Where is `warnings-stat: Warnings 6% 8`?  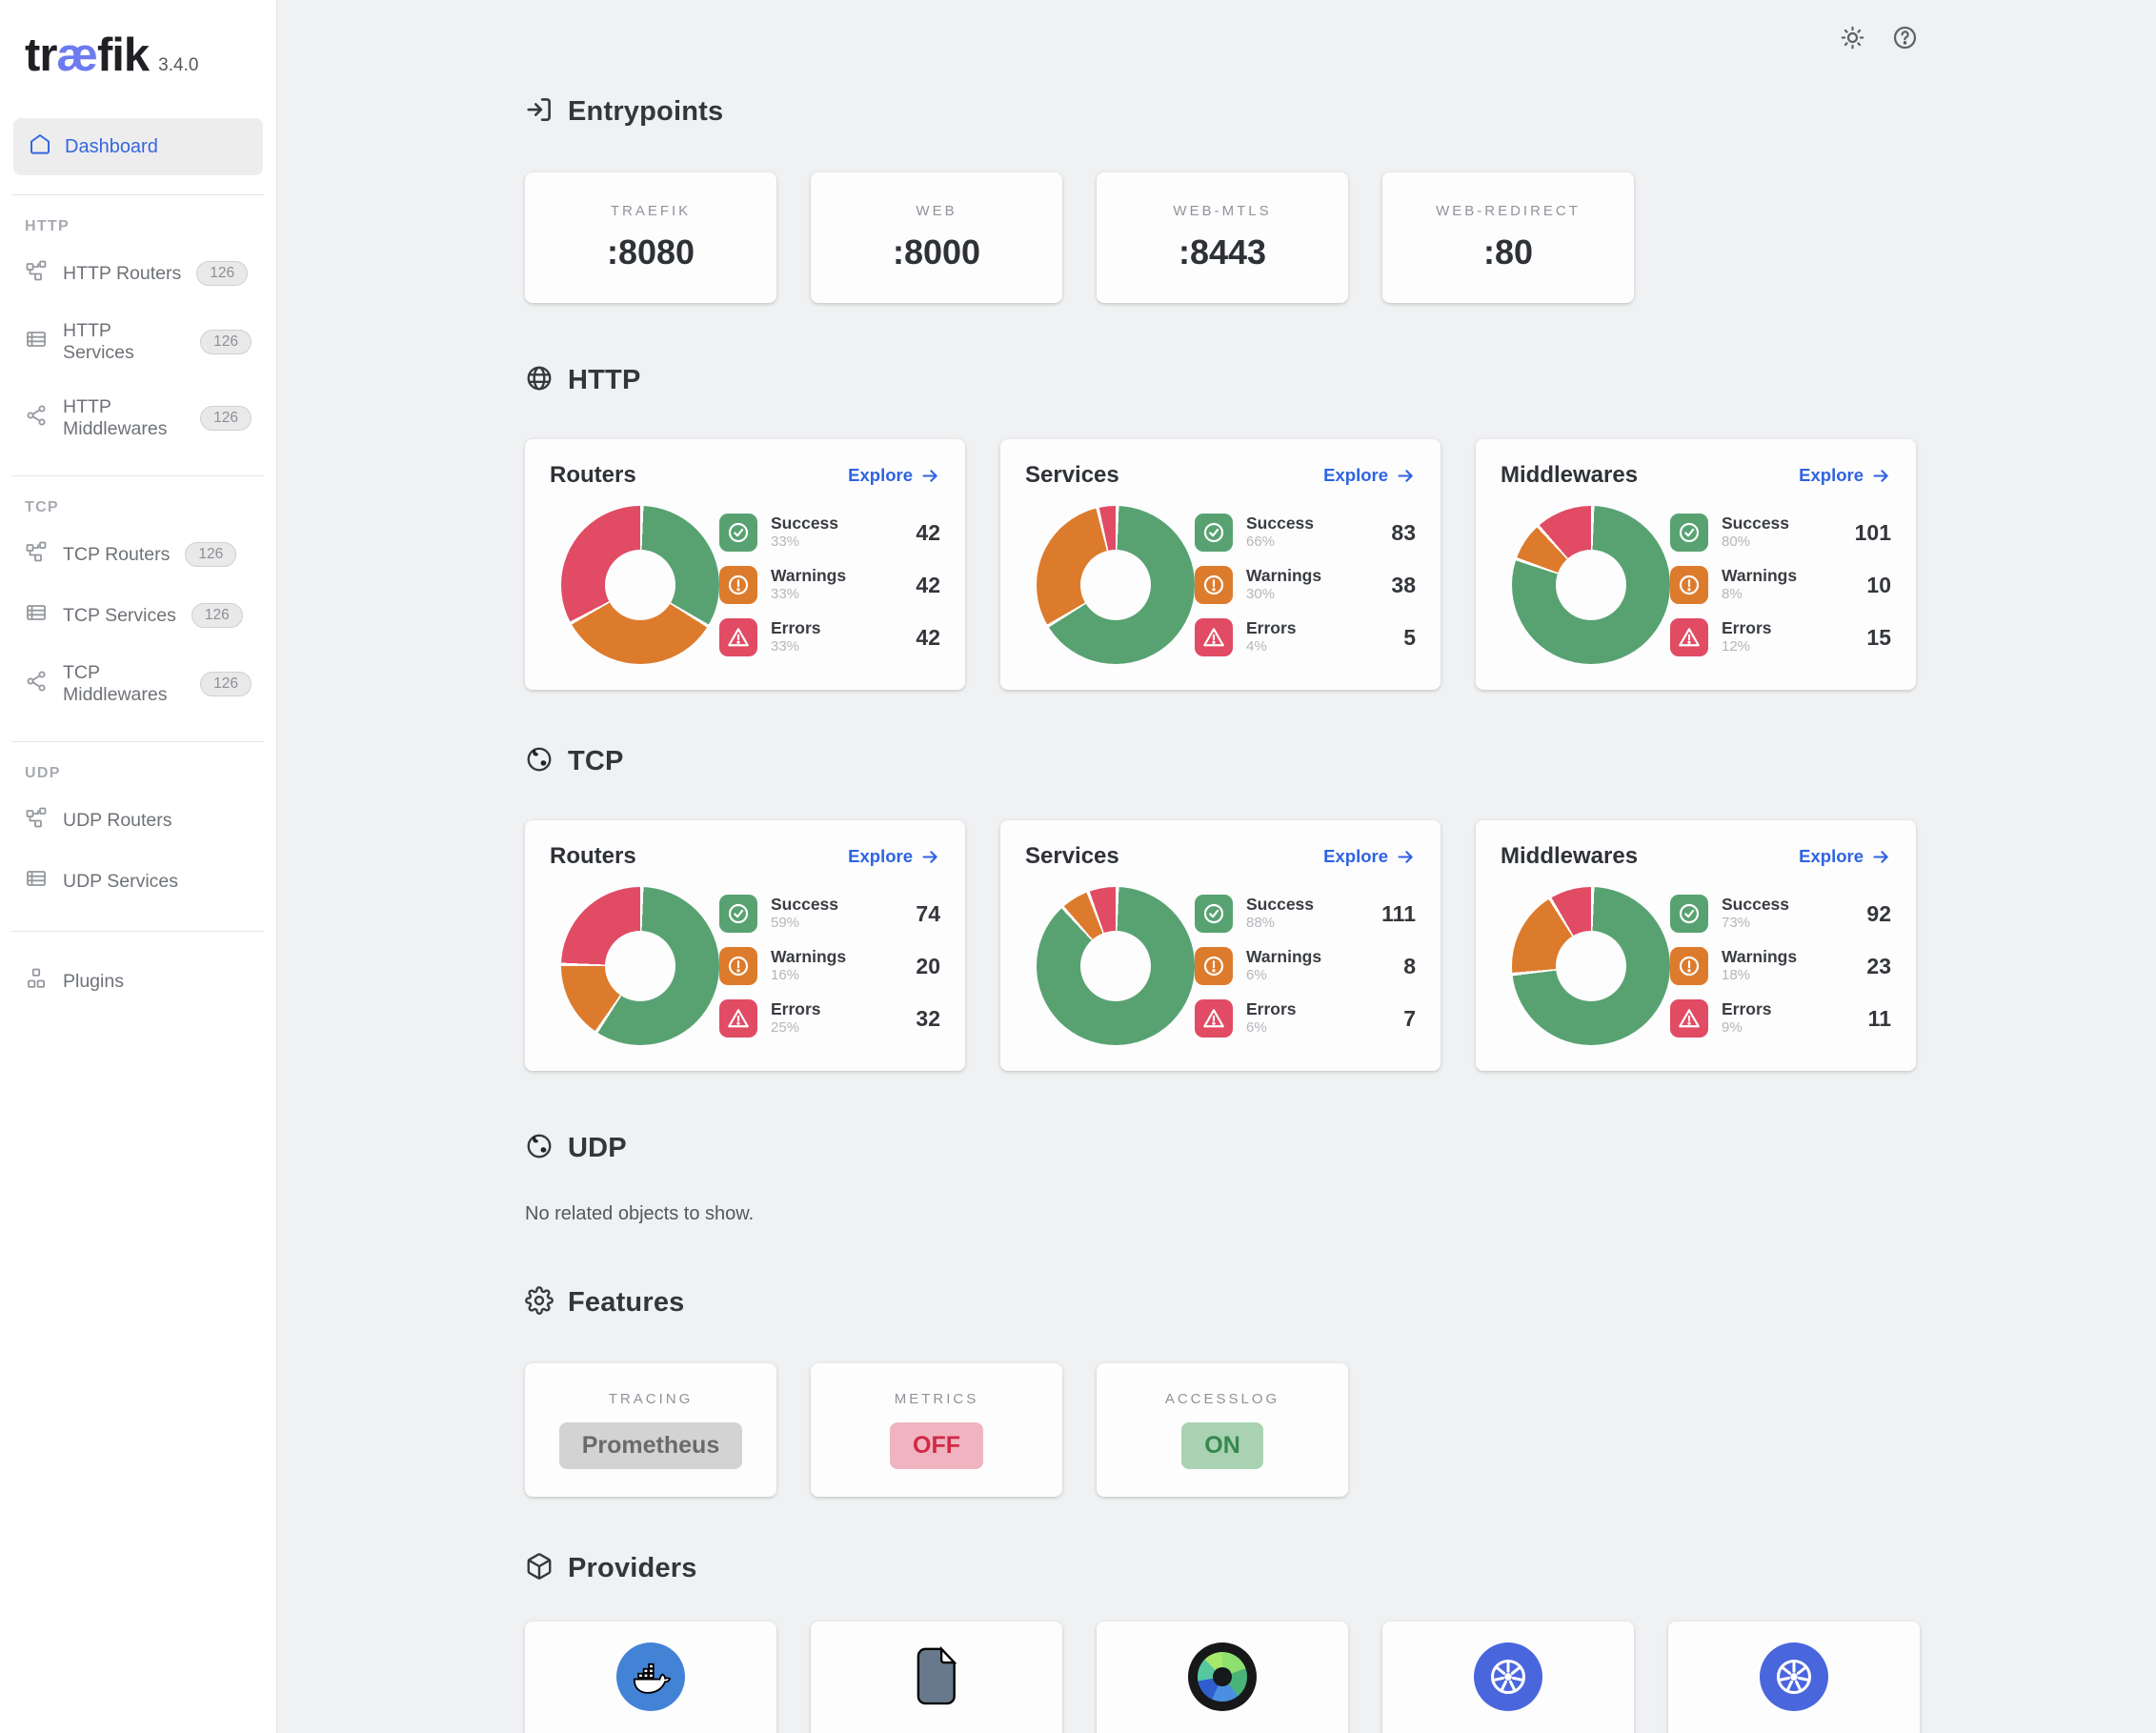 warnings-stat: Warnings 6% 8 is located at coordinates (1306, 966).